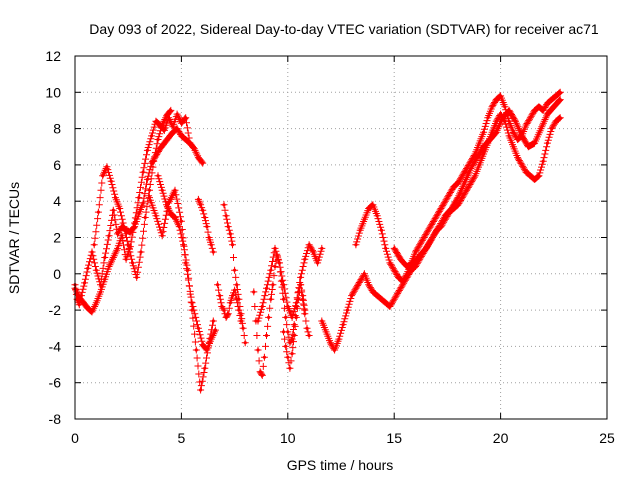 The height and width of the screenshot is (480, 640). What do you see at coordinates (14, 238) in the screenshot?
I see `y-axis-label: SDTVAR / TECUs` at bounding box center [14, 238].